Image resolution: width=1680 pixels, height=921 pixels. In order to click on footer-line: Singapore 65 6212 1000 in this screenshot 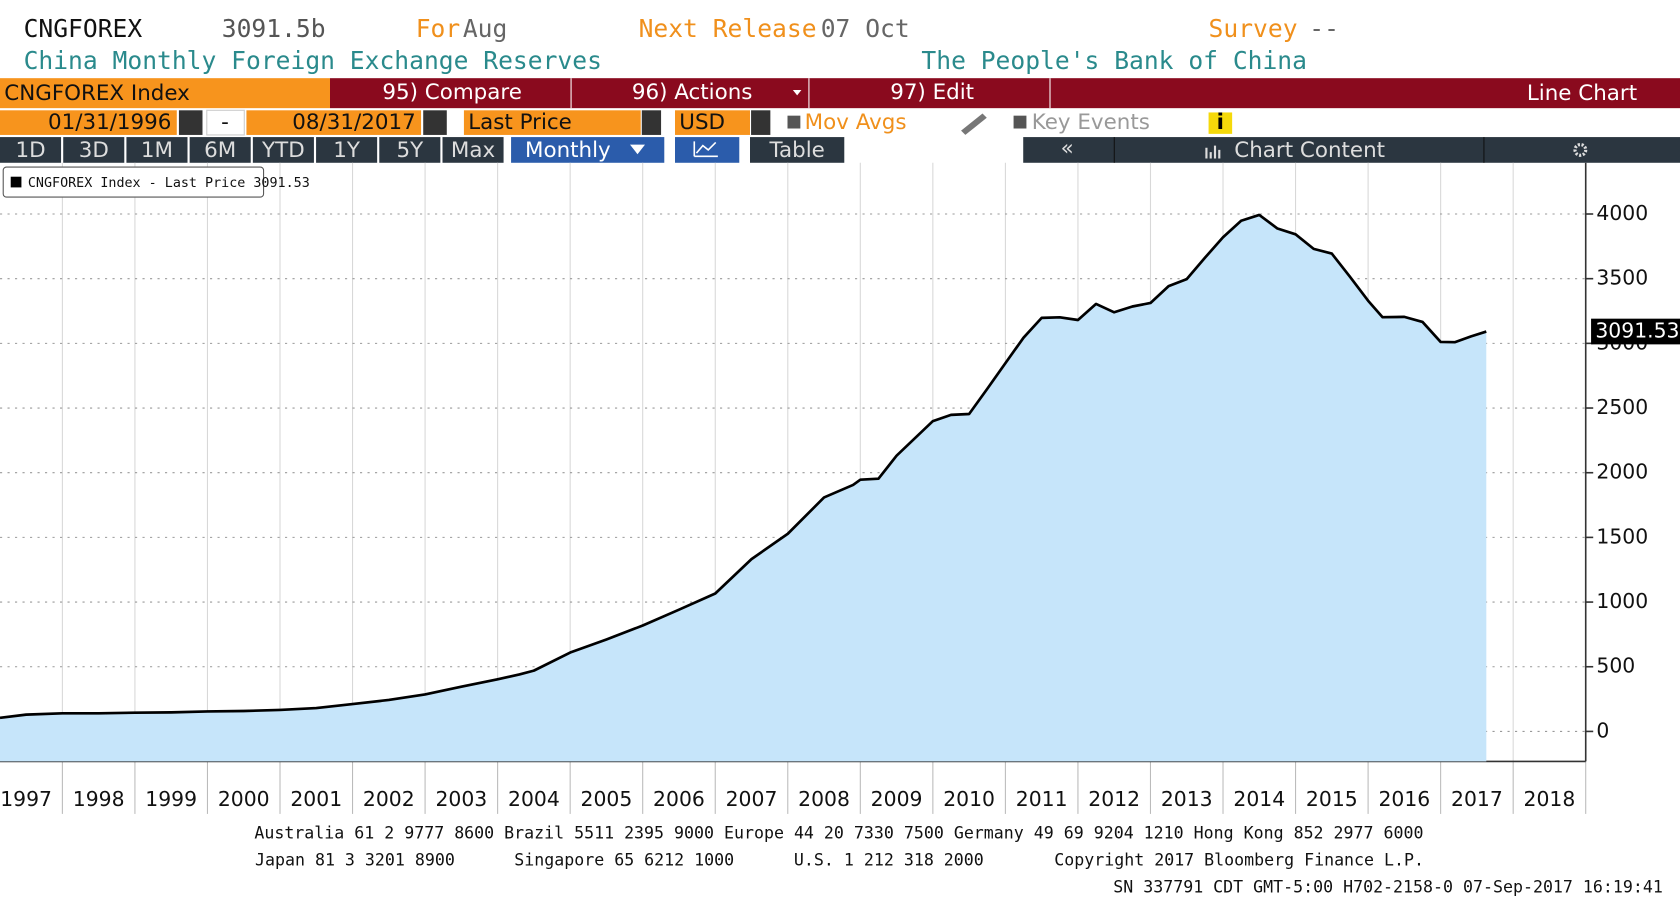, I will do `click(624, 860)`.